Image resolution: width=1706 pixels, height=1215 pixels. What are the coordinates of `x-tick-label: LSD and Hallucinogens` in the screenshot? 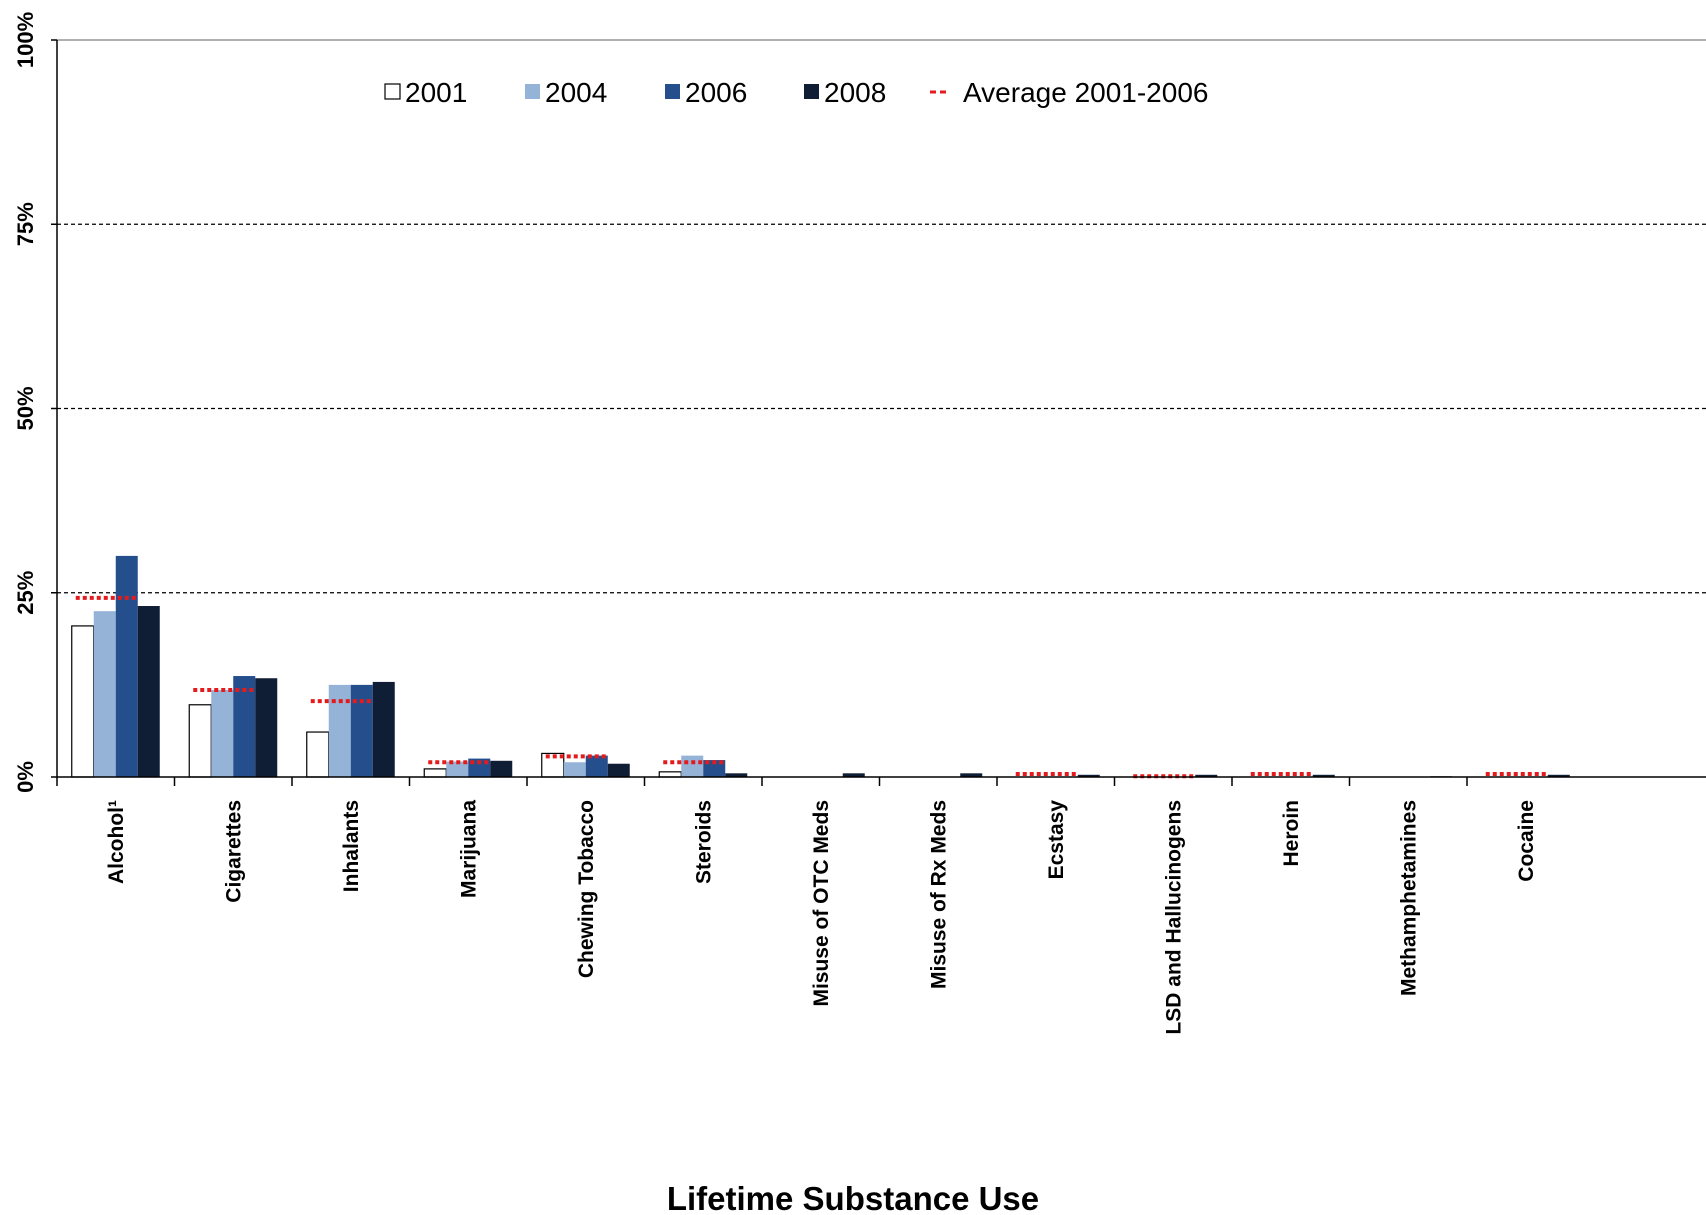 It's located at (1173, 917).